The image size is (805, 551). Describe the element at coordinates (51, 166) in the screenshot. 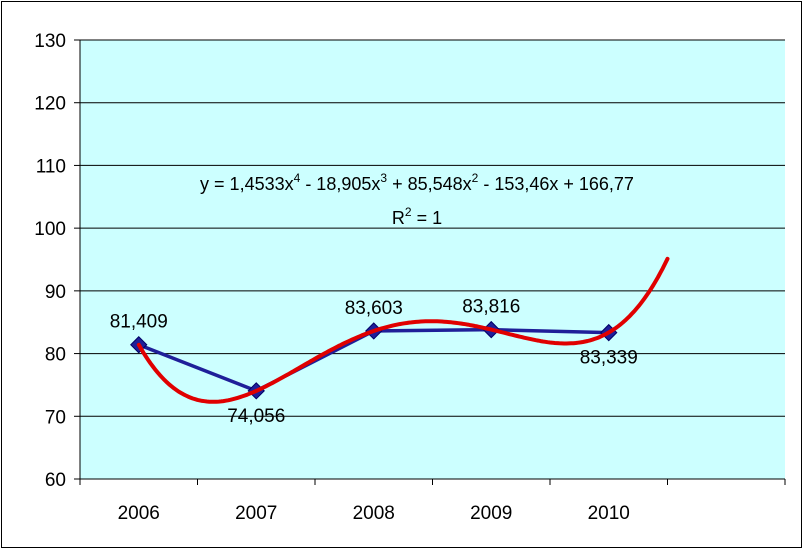

I see `y-tick-label: 110` at that location.